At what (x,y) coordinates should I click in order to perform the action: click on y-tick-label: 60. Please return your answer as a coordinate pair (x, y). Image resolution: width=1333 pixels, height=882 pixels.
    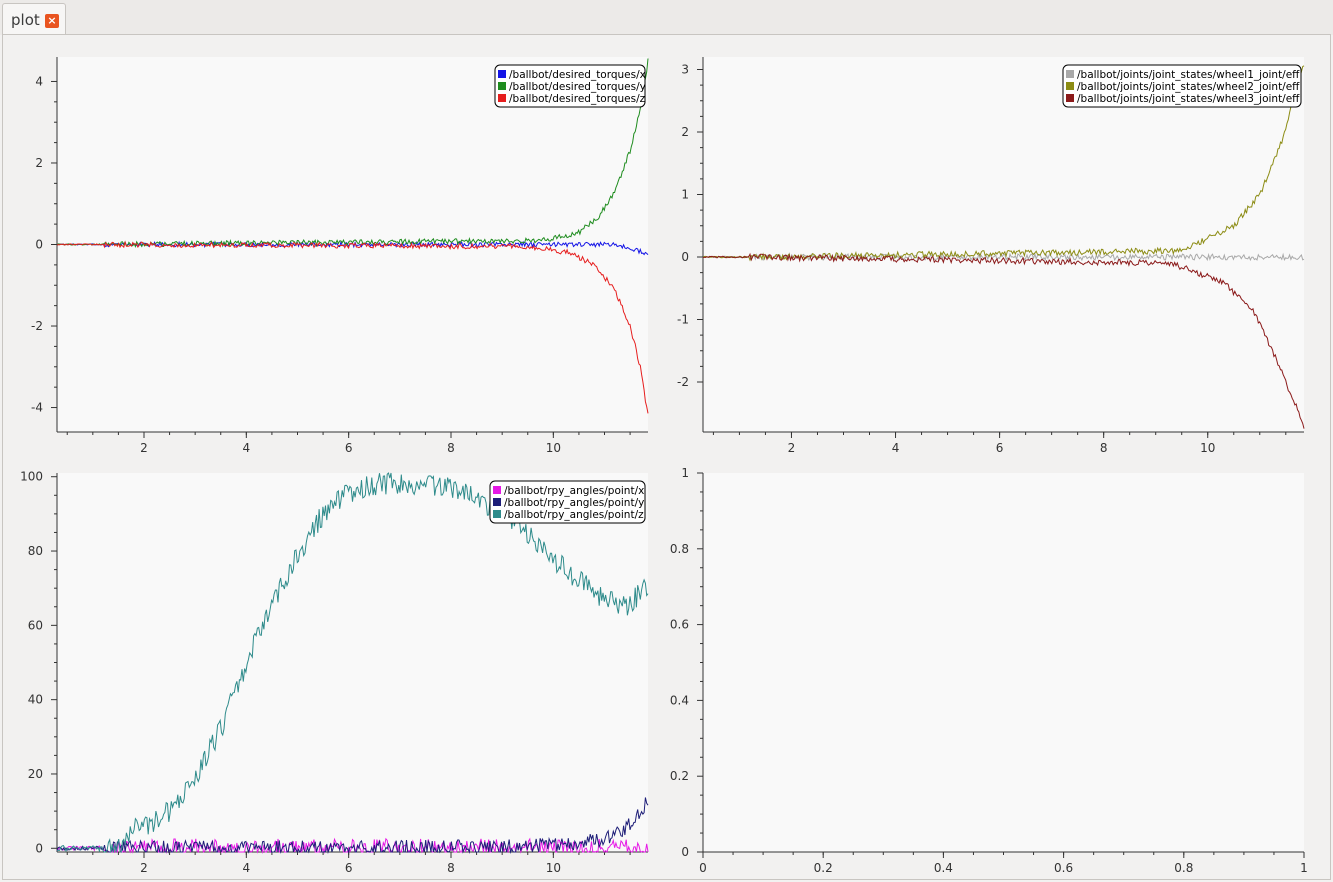
    Looking at the image, I should click on (35, 625).